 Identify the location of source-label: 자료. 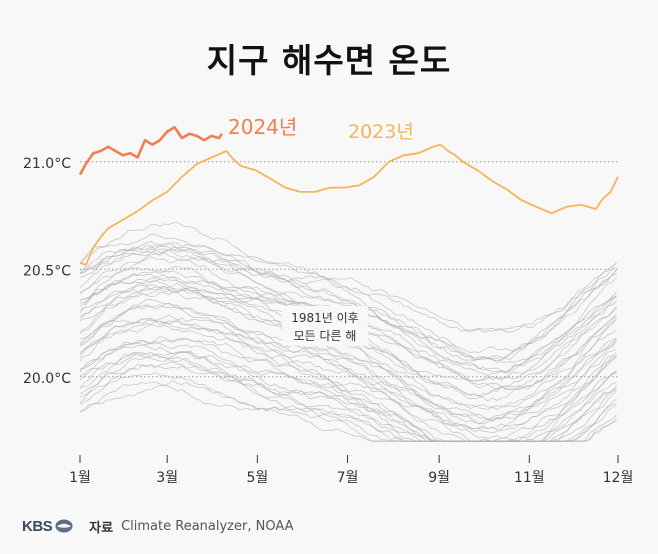
(101, 528).